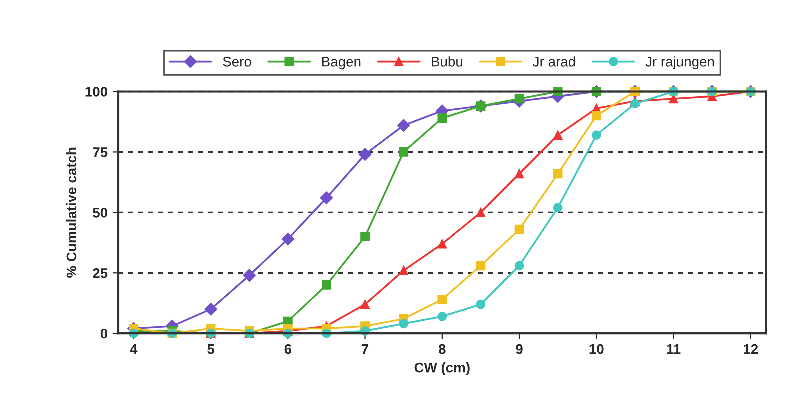  I want to click on legend-label: Jr rajungen, so click(680, 63).